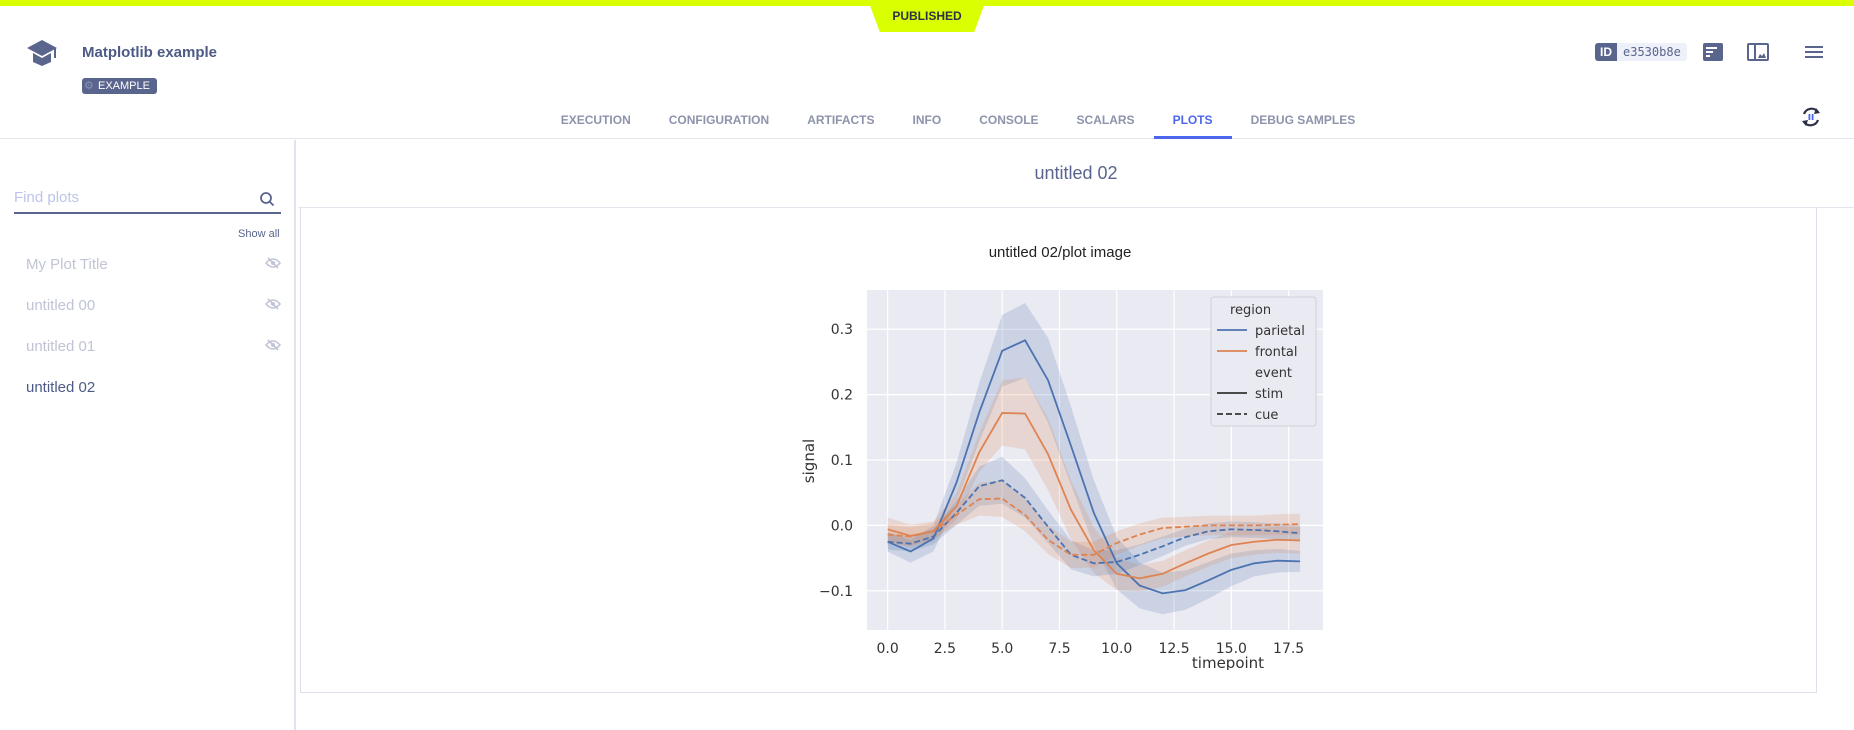 This screenshot has width=1854, height=730. I want to click on plot-list-item-label: untitled 00, so click(61, 305).